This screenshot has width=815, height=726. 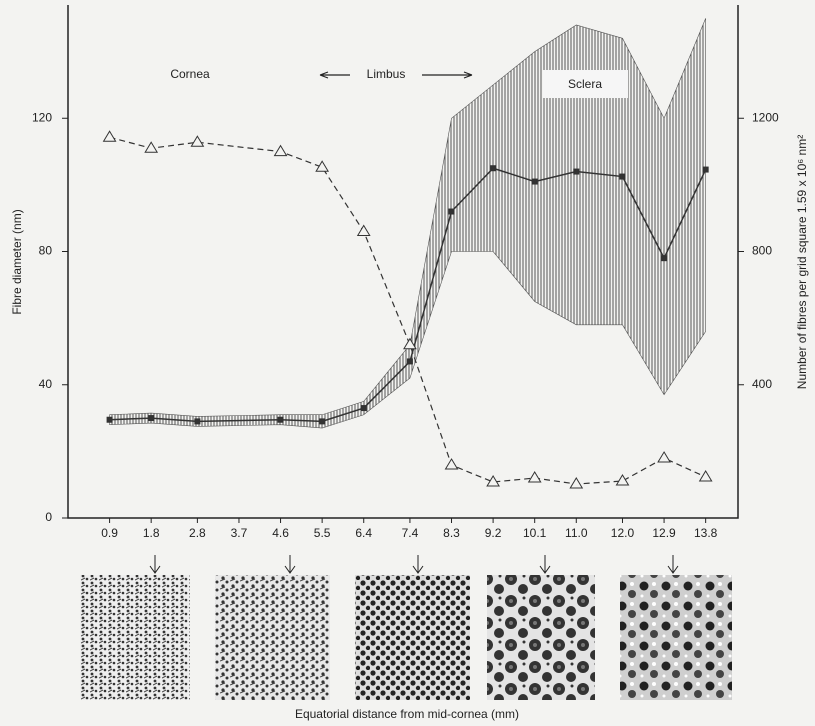 What do you see at coordinates (576, 533) in the screenshot?
I see `x-tick-label: 11.0` at bounding box center [576, 533].